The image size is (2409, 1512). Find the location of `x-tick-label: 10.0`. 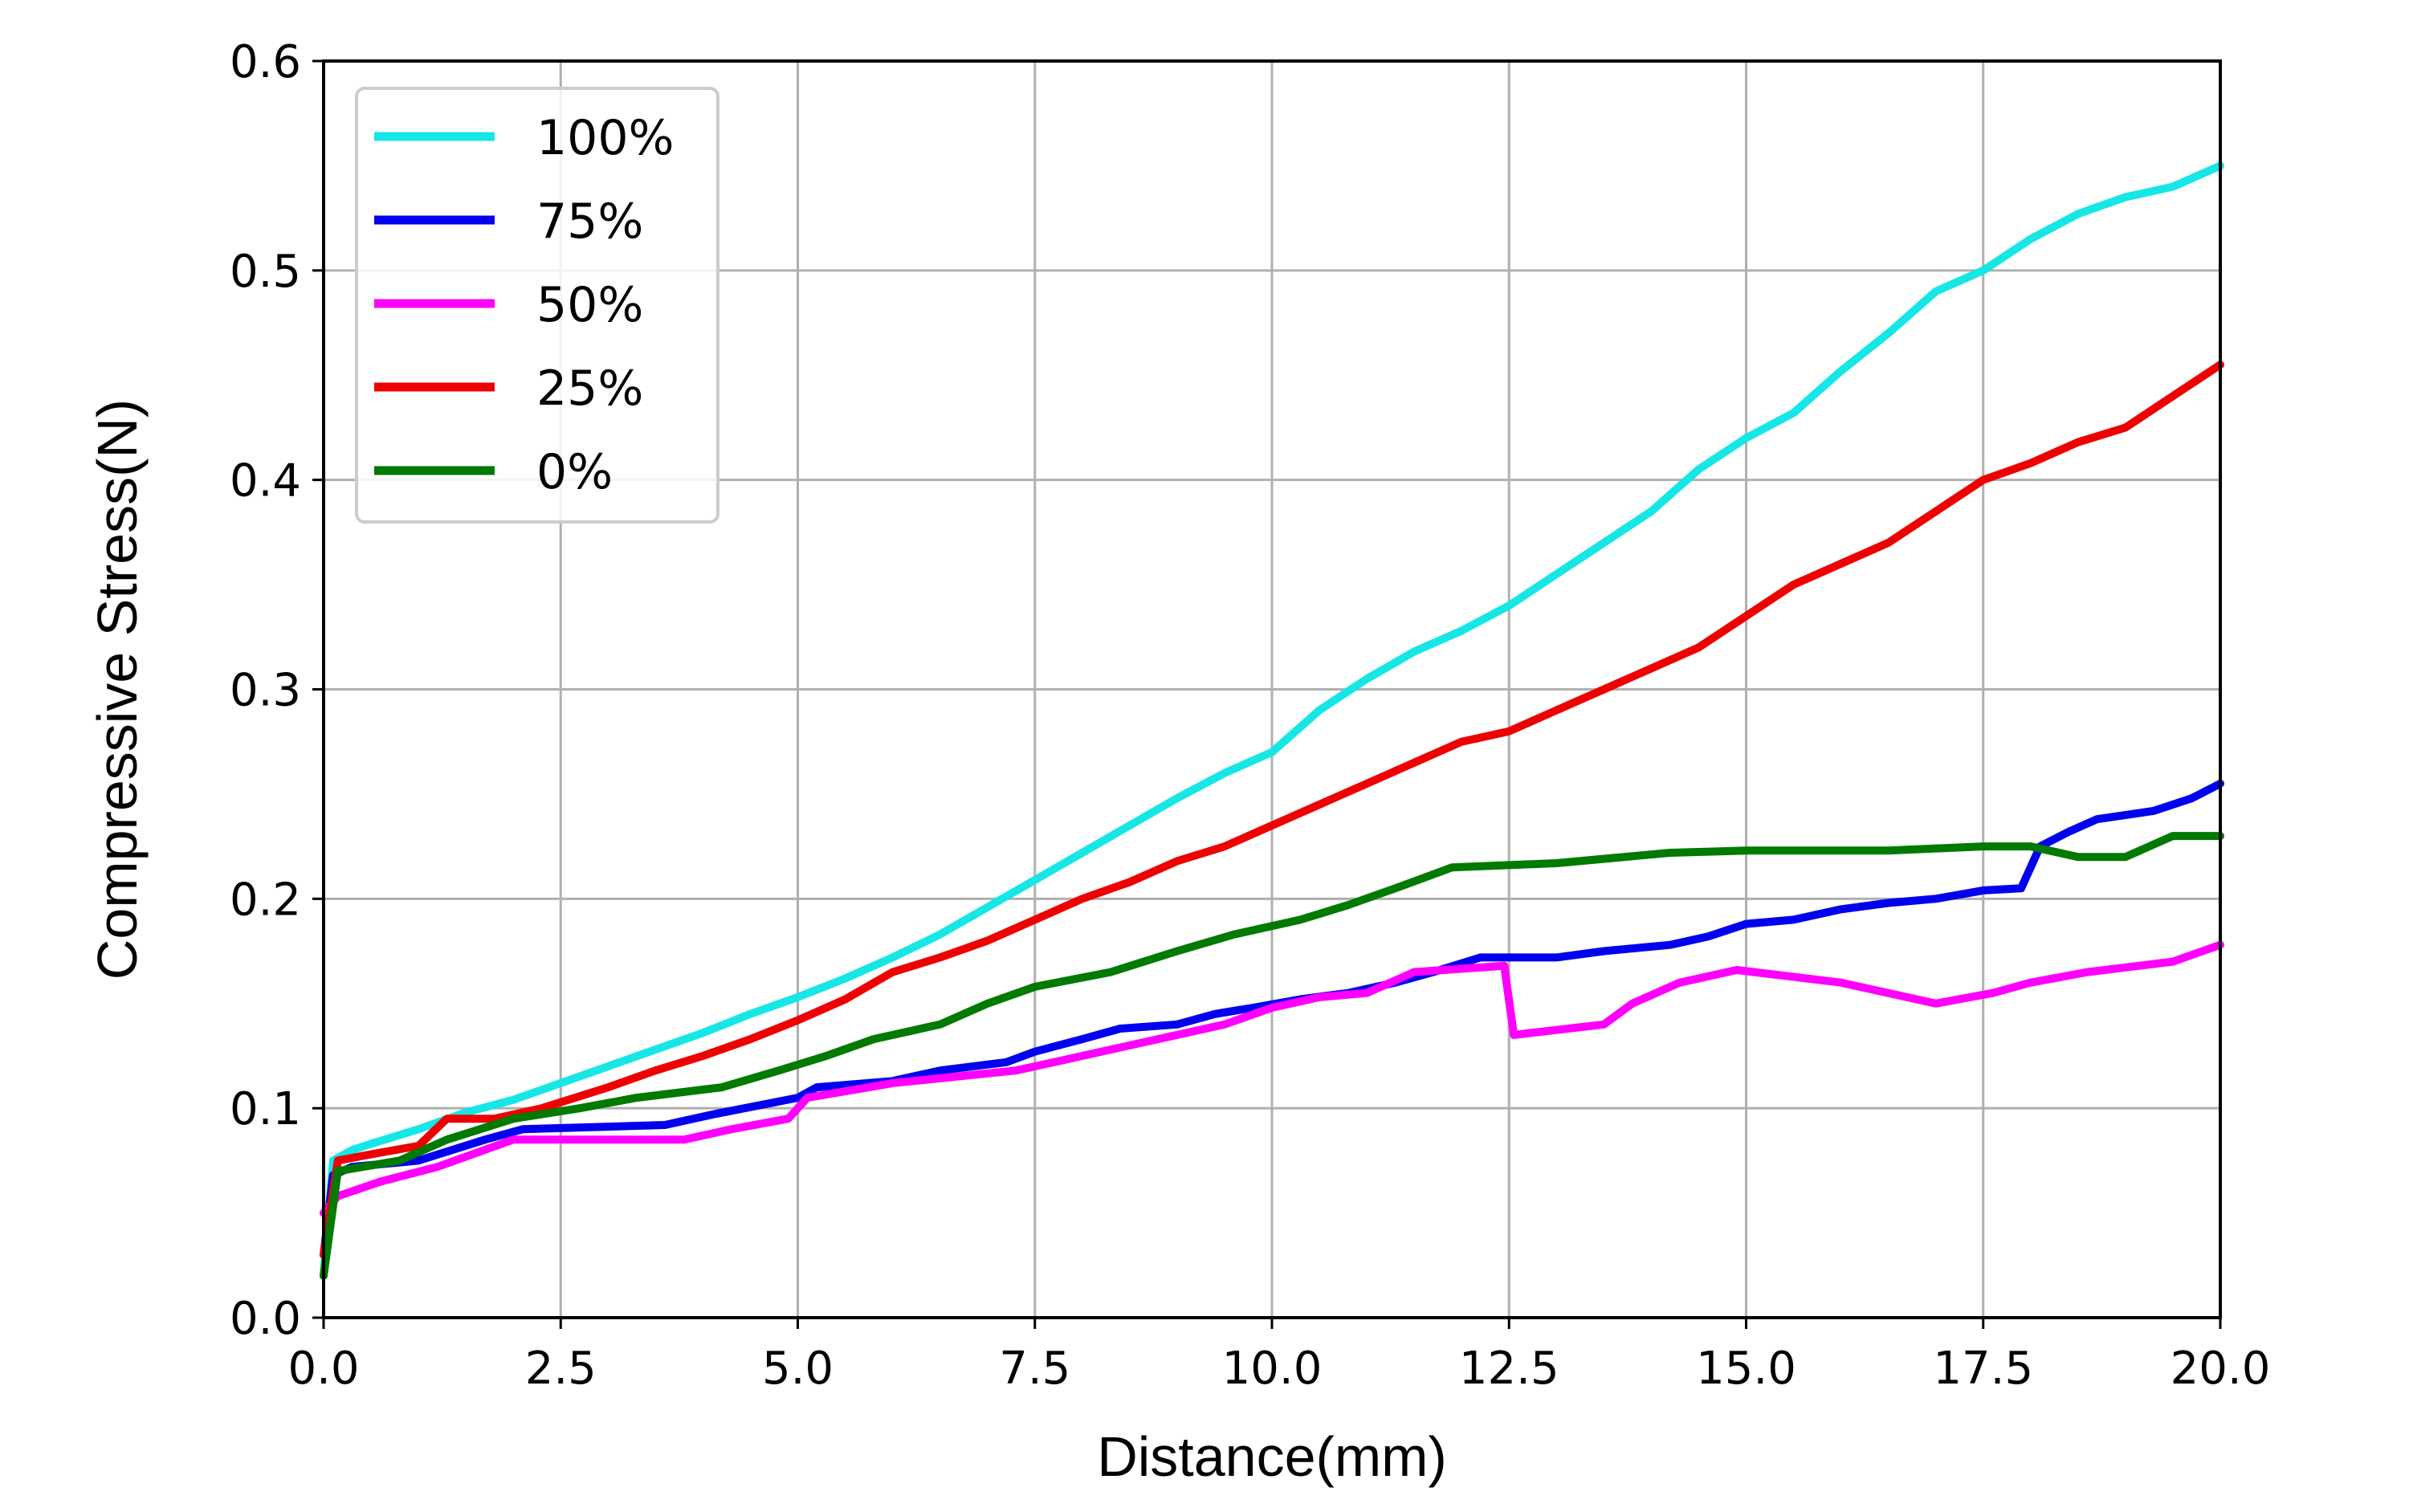

x-tick-label: 10.0 is located at coordinates (1272, 1369).